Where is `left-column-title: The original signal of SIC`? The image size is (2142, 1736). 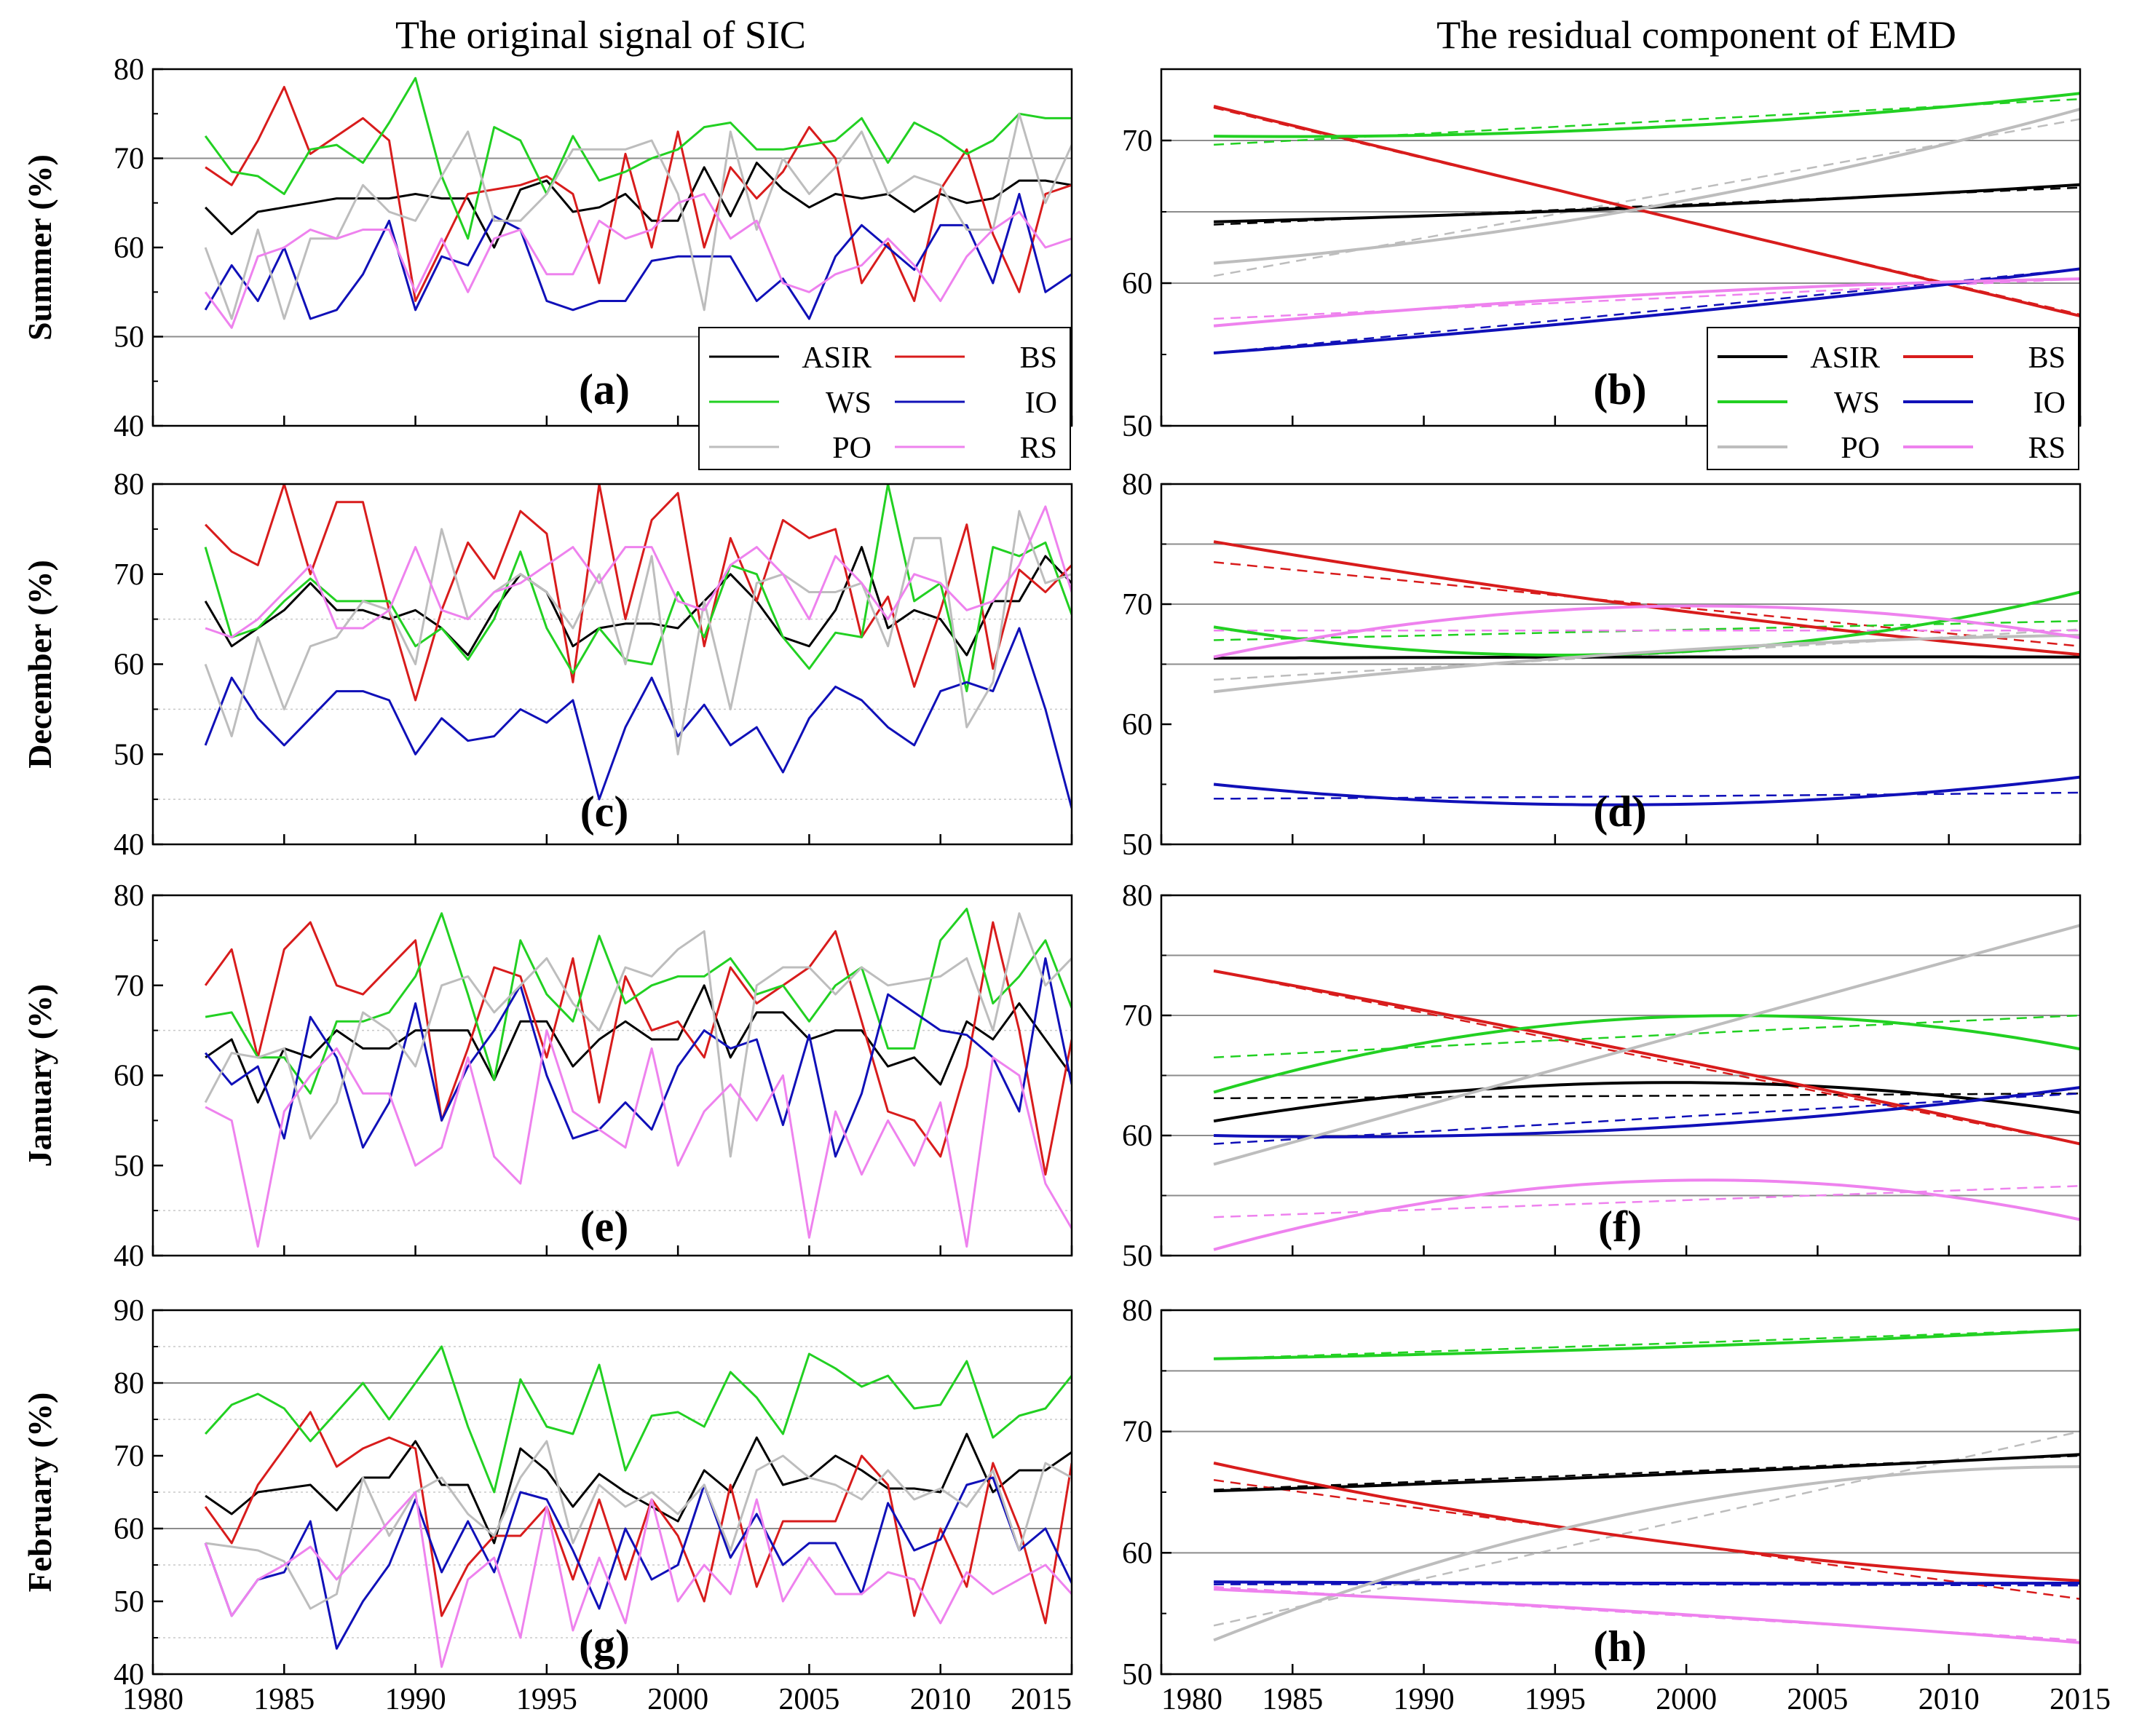 left-column-title: The original signal of SIC is located at coordinates (600, 35).